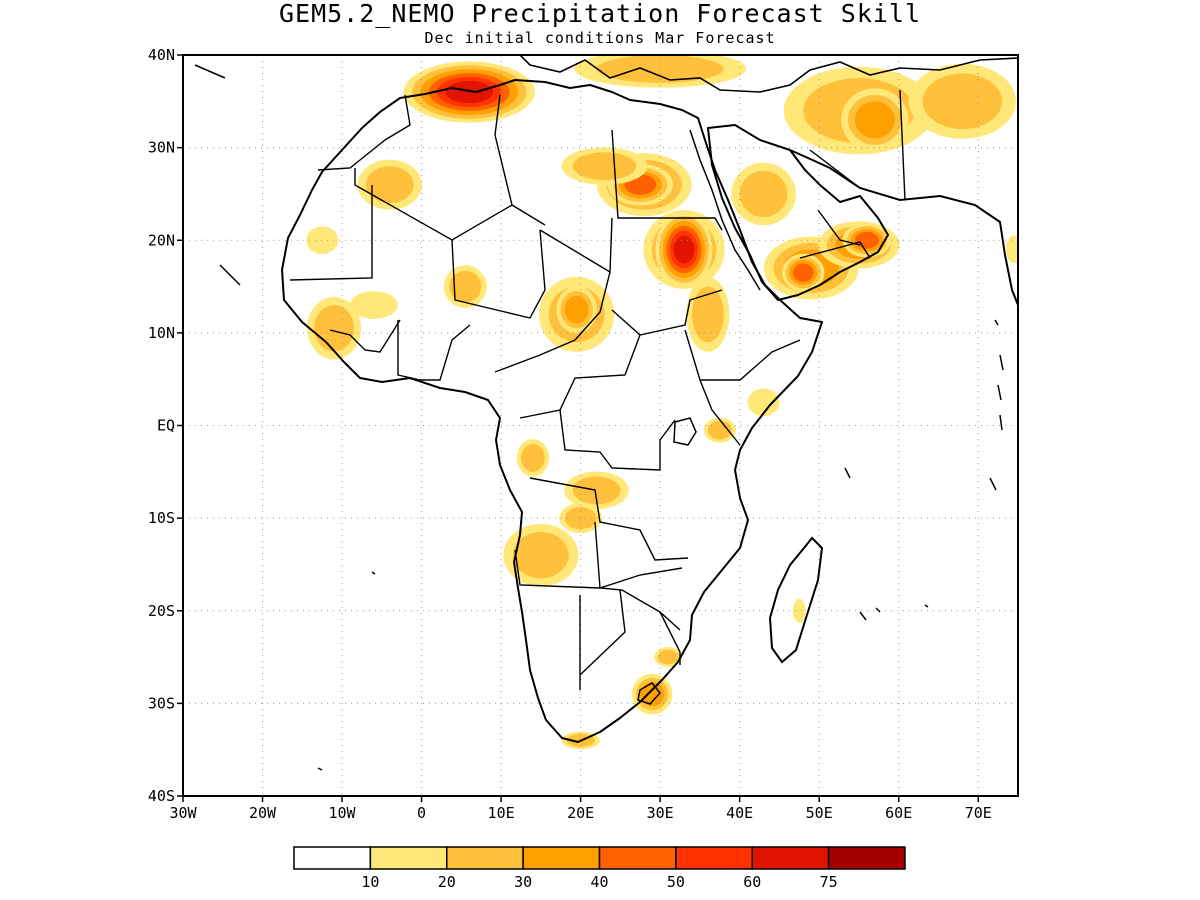  Describe the element at coordinates (599, 882) in the screenshot. I see `colorbar-label: 40` at that location.